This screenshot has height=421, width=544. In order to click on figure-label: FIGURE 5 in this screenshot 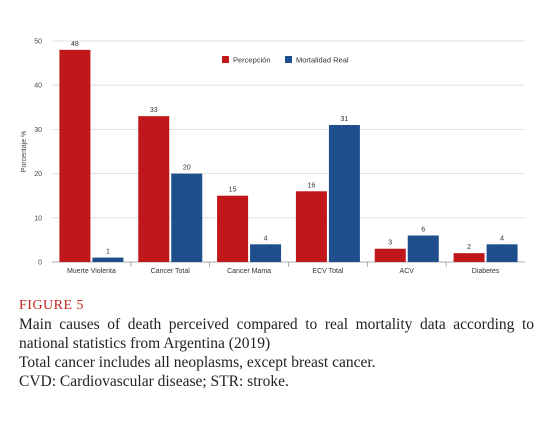, I will do `click(52, 305)`.